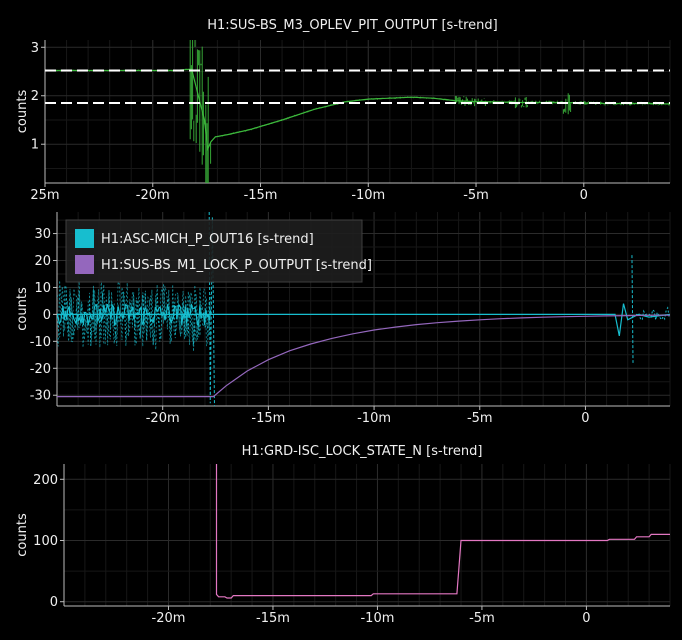 Image resolution: width=682 pixels, height=640 pixels. I want to click on y-tick-label: 3, so click(35, 48).